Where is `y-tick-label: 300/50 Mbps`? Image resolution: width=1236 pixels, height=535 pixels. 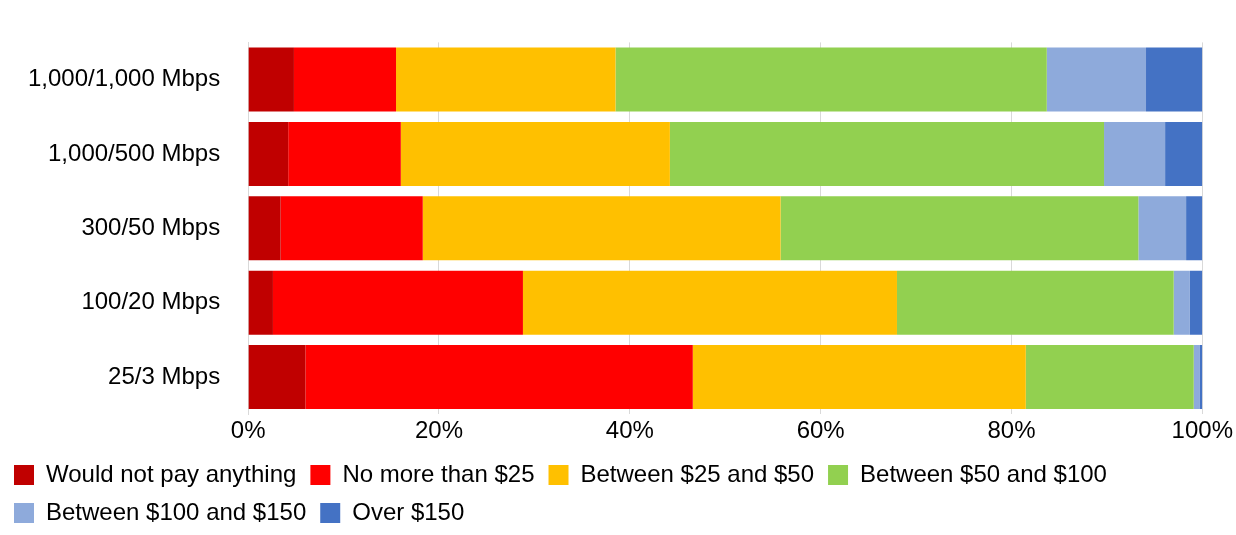 y-tick-label: 300/50 Mbps is located at coordinates (151, 226).